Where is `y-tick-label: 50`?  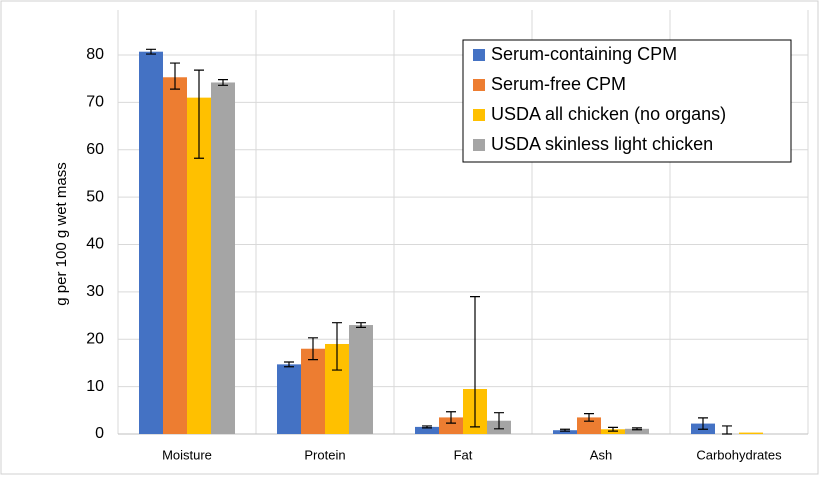
y-tick-label: 50 is located at coordinates (95, 196).